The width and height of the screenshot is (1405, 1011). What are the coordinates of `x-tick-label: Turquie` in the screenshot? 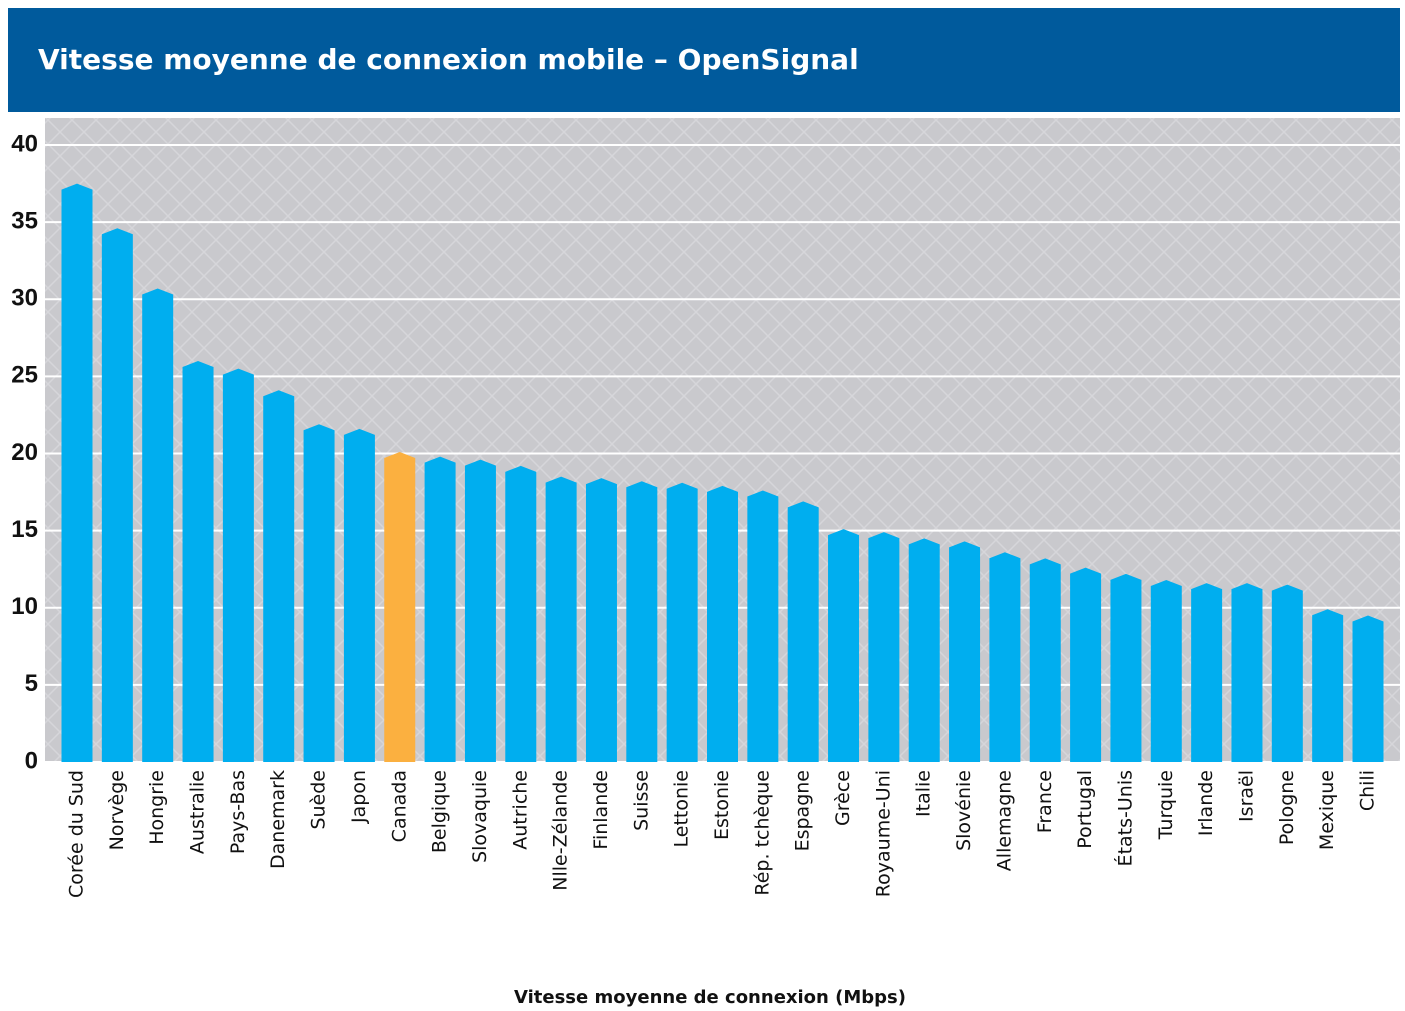 It's located at (1166, 805).